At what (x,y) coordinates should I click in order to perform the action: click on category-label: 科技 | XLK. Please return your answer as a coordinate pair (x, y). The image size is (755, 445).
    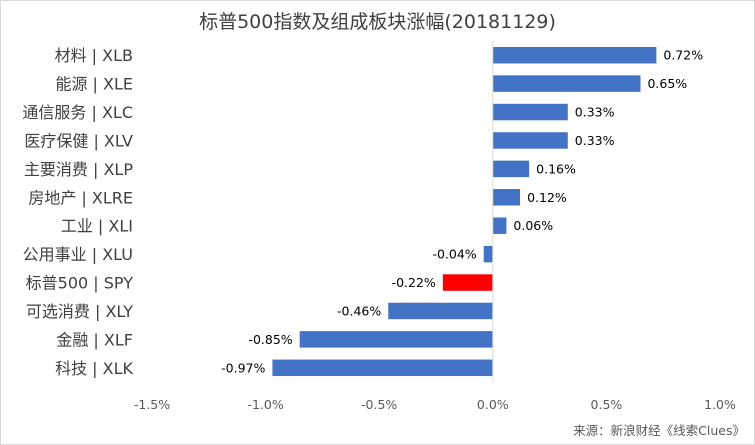
    Looking at the image, I should click on (94, 368).